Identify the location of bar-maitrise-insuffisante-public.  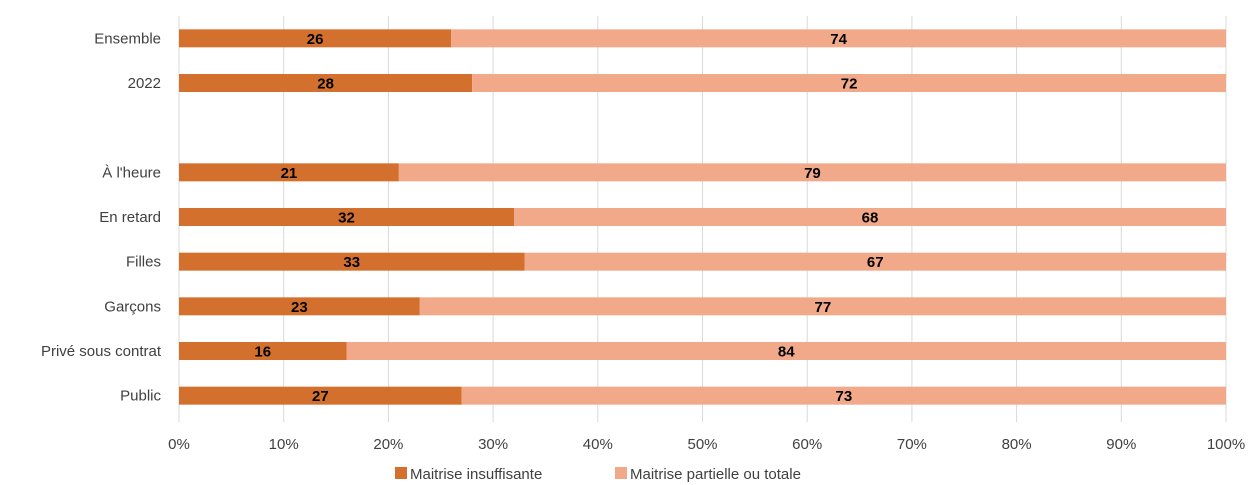
(320, 395).